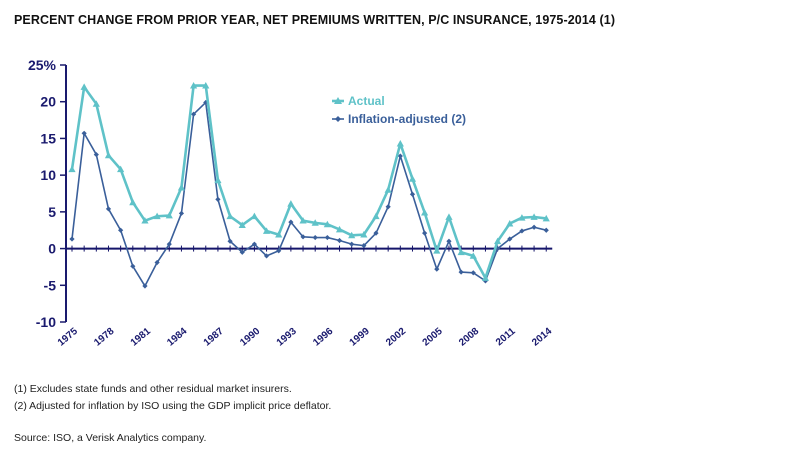 This screenshot has height=449, width=795. Describe the element at coordinates (141, 337) in the screenshot. I see `x-tick-label: 1981` at that location.